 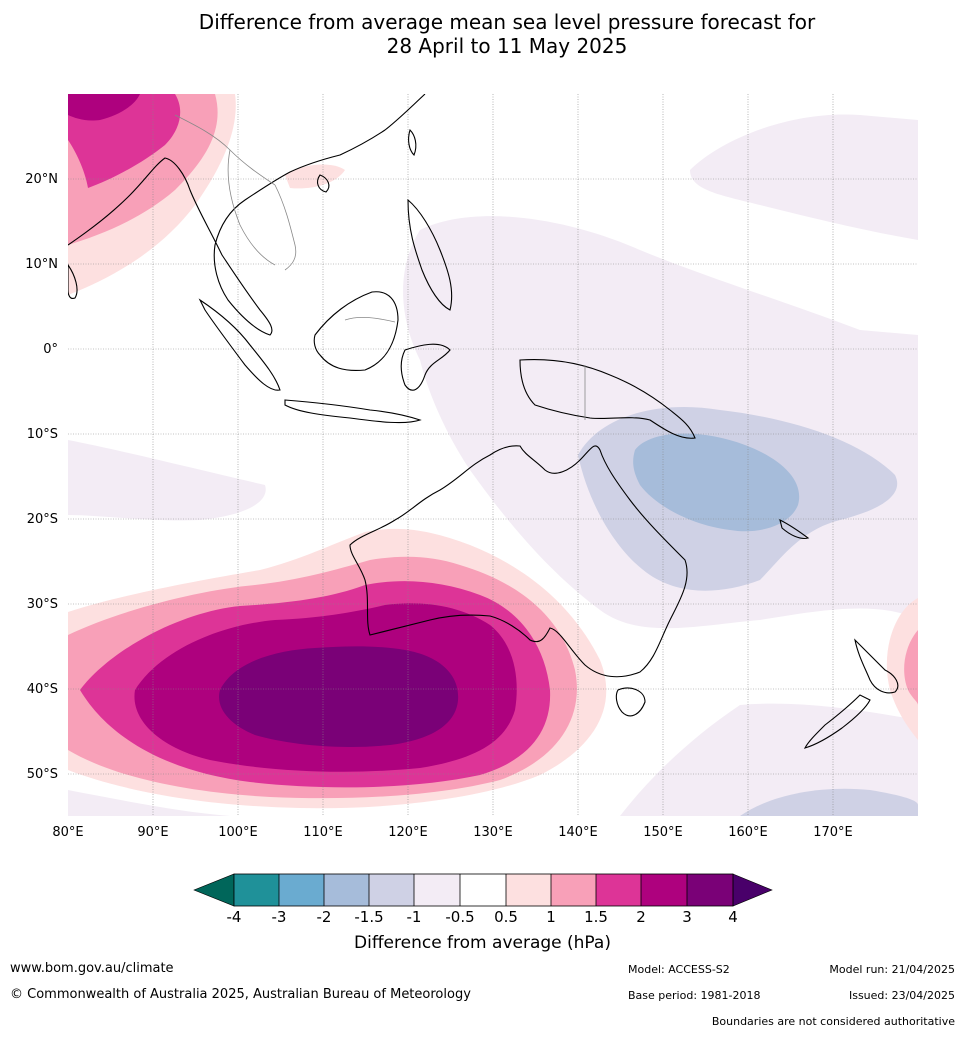 What do you see at coordinates (630, 702) in the screenshot?
I see `tasmania-coast` at bounding box center [630, 702].